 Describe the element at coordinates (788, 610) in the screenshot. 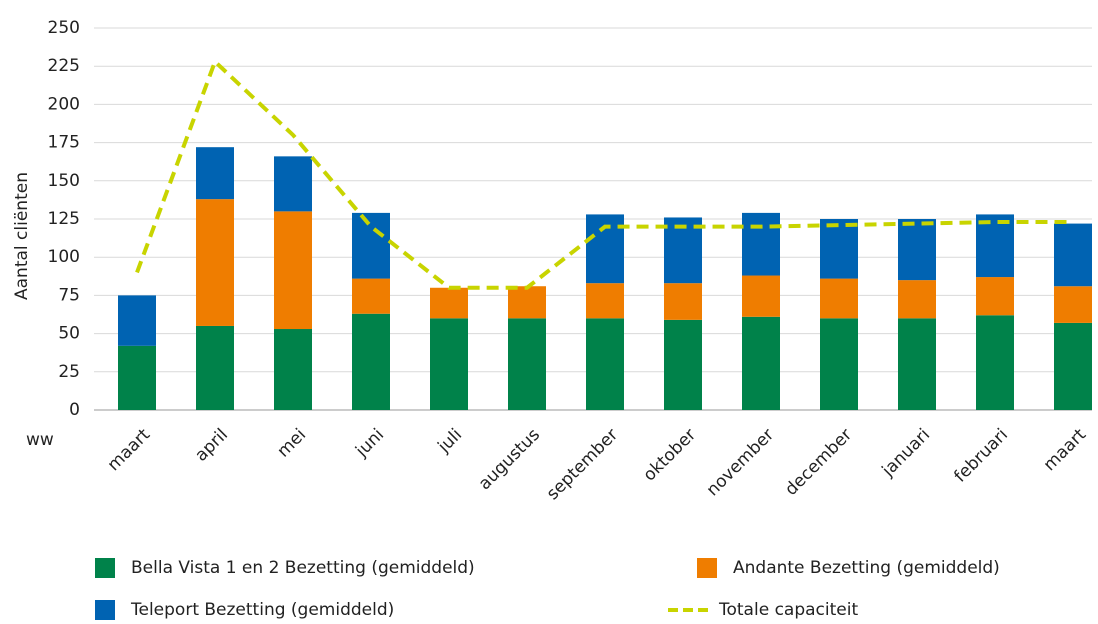

I see `legend-label: Totale capaciteit` at that location.